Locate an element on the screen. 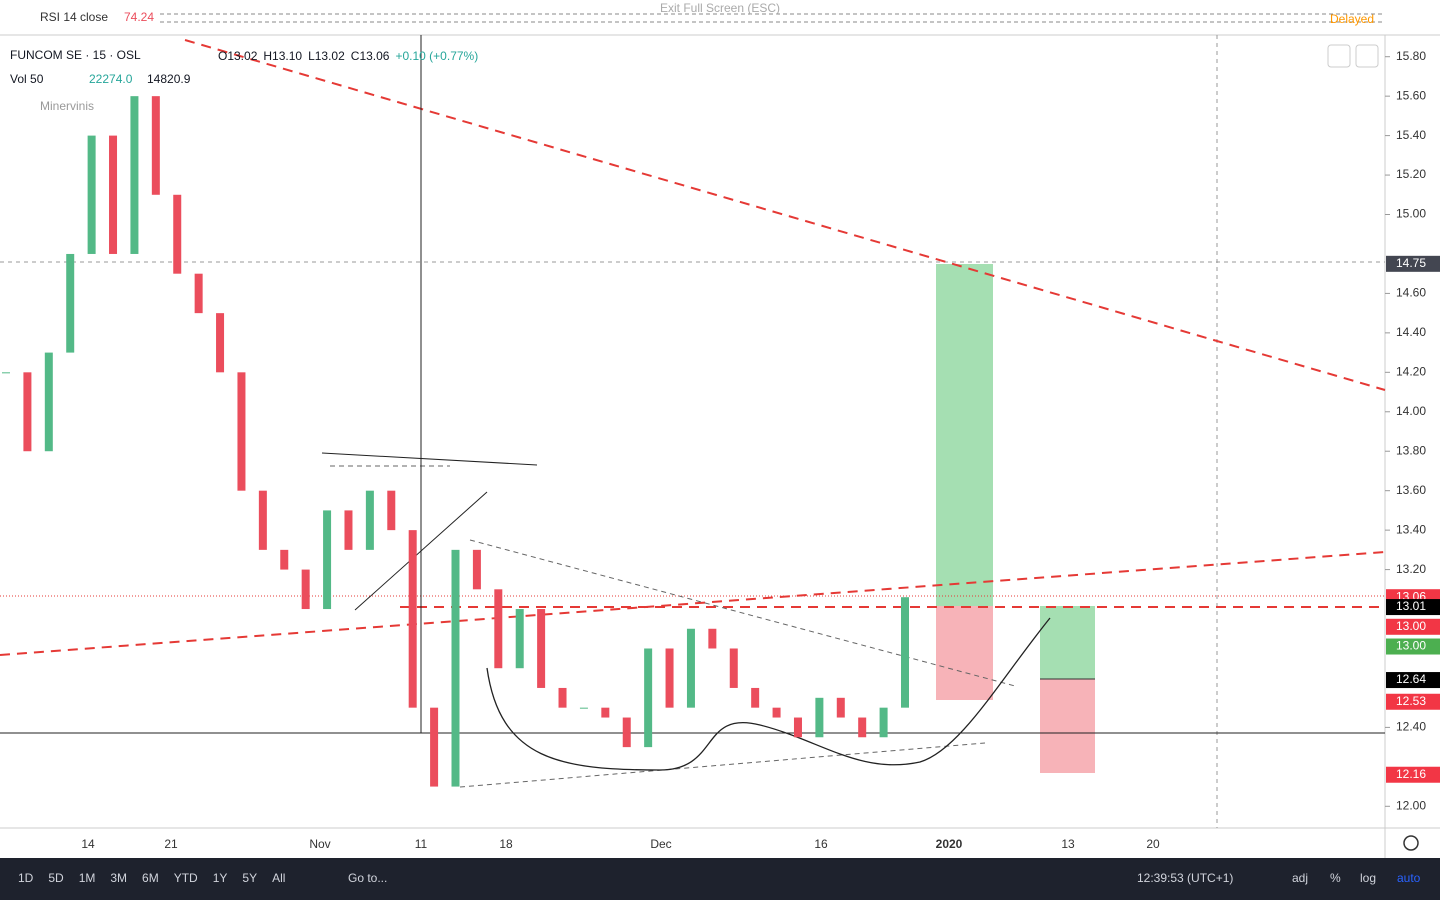 This screenshot has height=900, width=1440. price-badge-label: 12.64 is located at coordinates (1411, 679).